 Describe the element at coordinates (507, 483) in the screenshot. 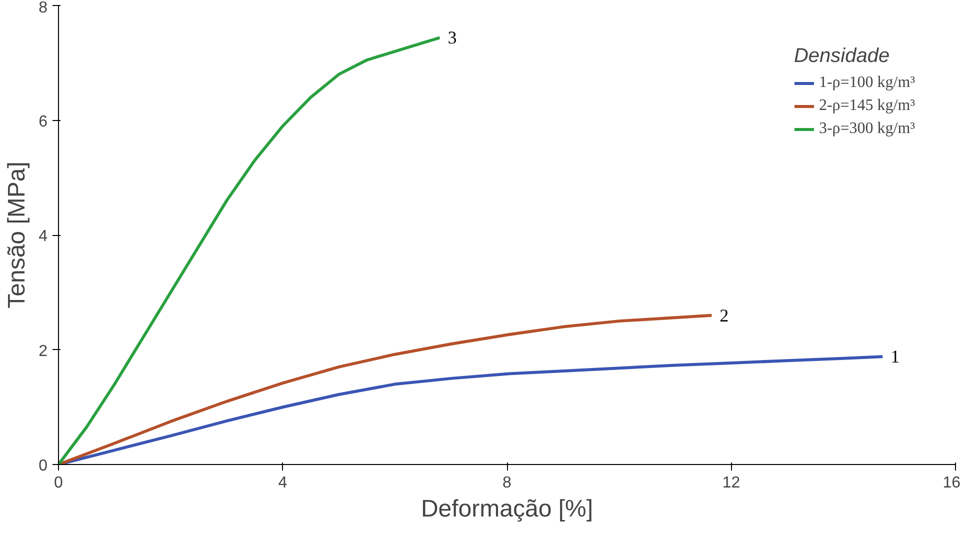

I see `x-tick-label: 8` at that location.